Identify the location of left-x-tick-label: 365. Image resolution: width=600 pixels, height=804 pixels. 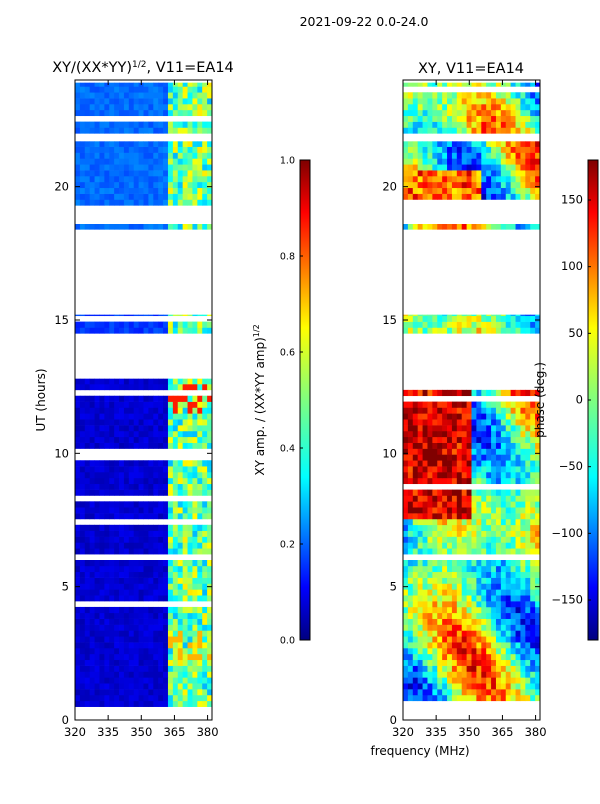
(174, 732).